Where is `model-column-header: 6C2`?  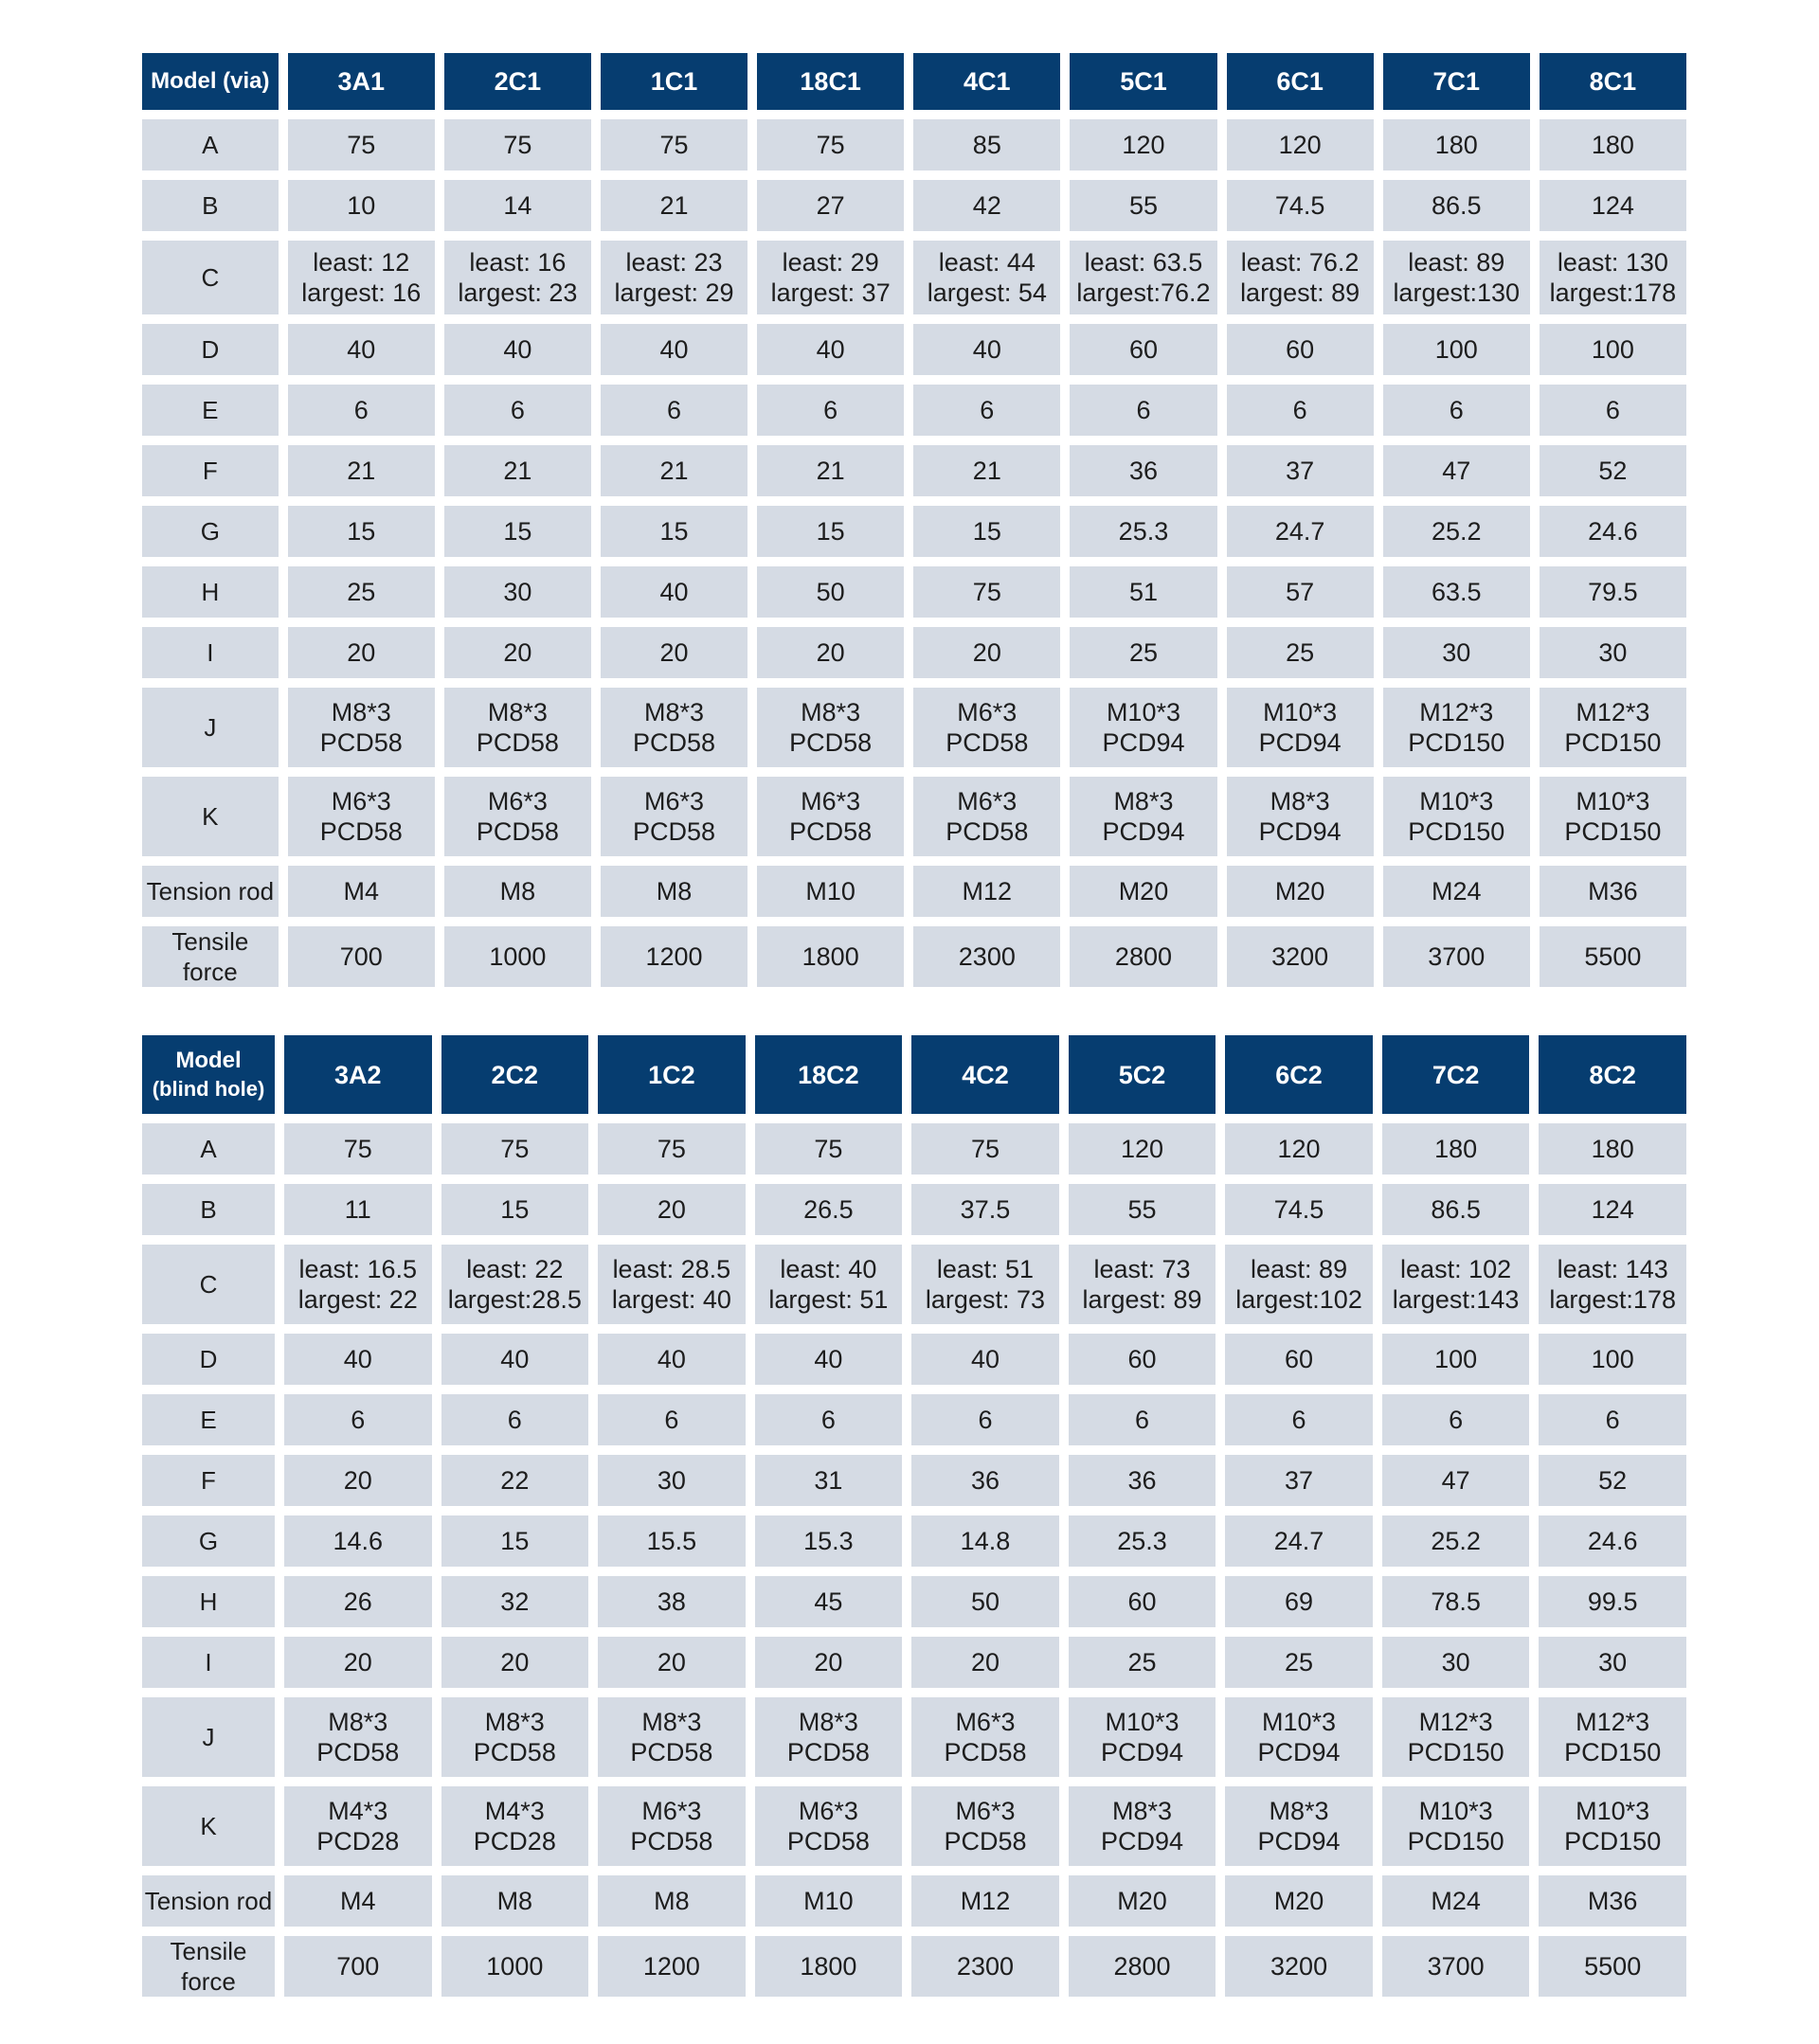 model-column-header: 6C2 is located at coordinates (1299, 1074).